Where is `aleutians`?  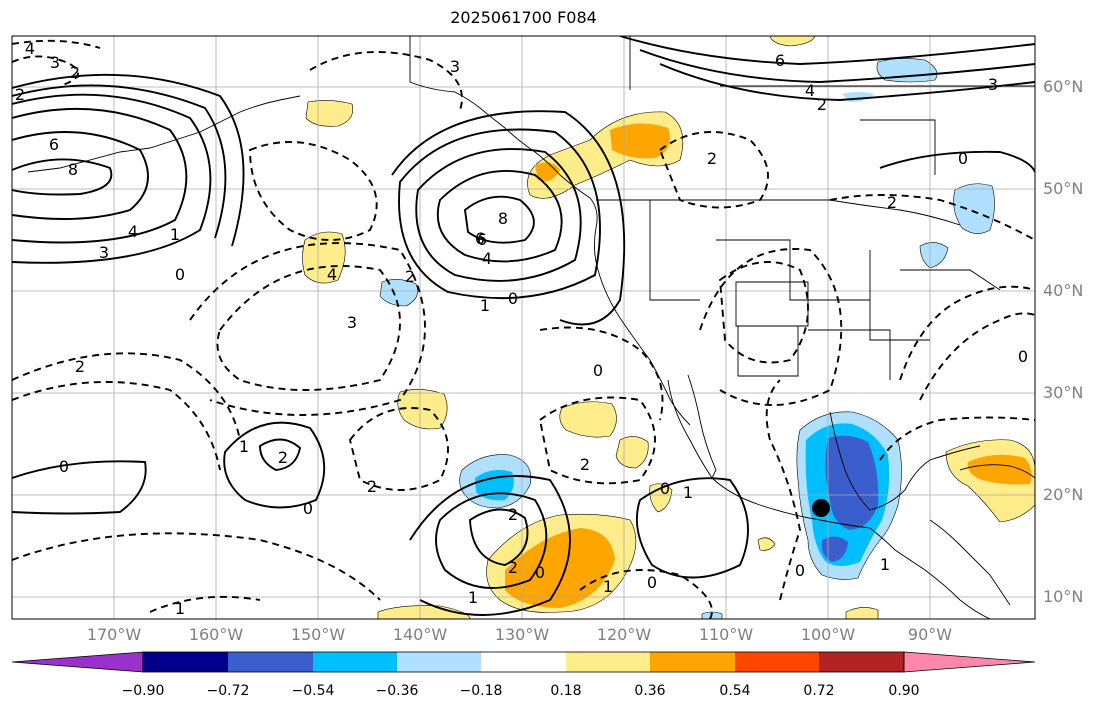 aleutians is located at coordinates (164, 134).